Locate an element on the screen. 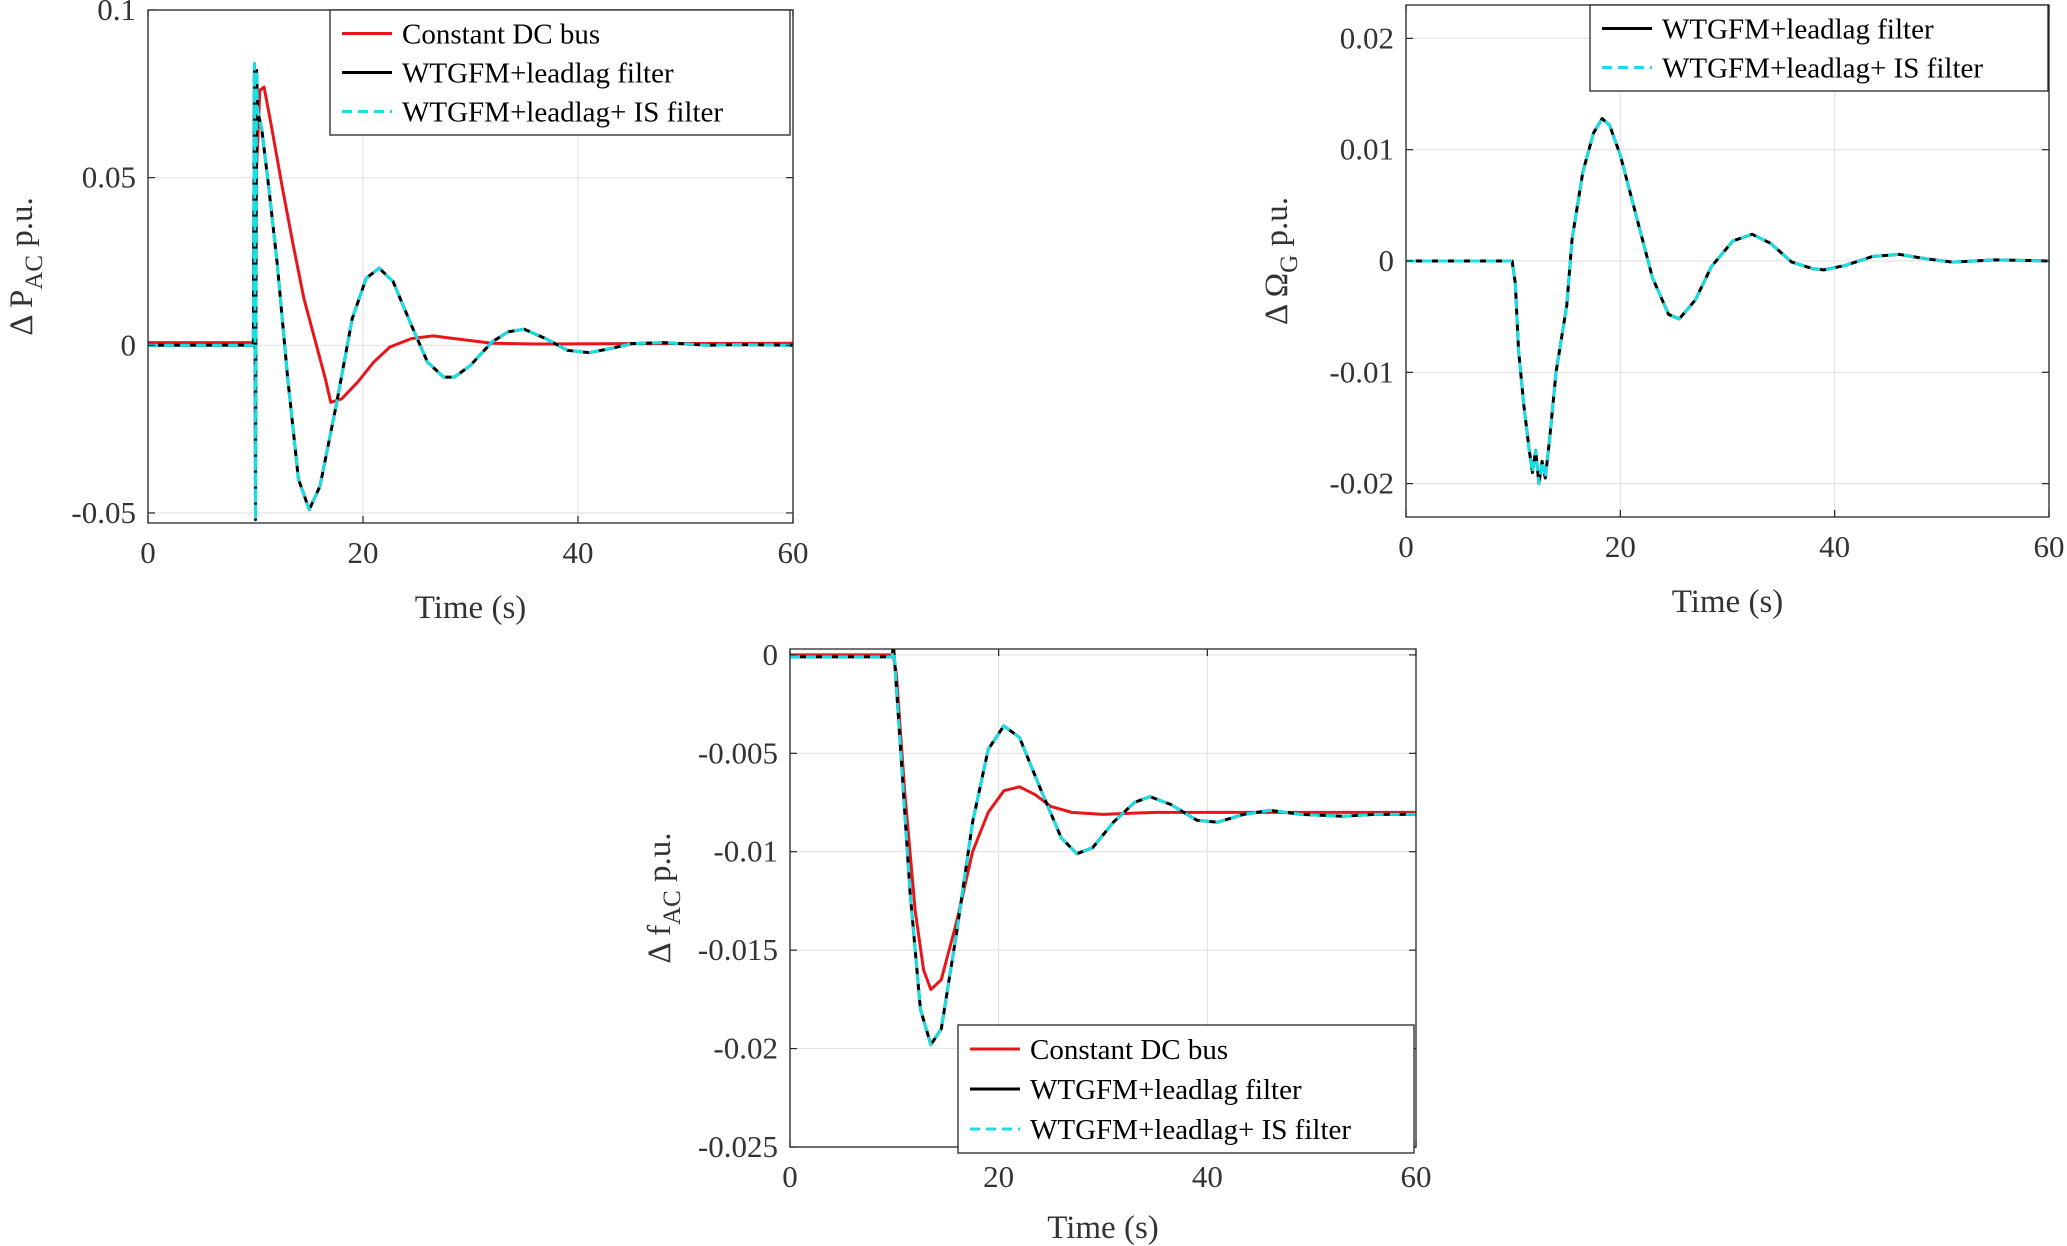 The image size is (2067, 1246). y-tick-label: -0.025 is located at coordinates (738, 1146).